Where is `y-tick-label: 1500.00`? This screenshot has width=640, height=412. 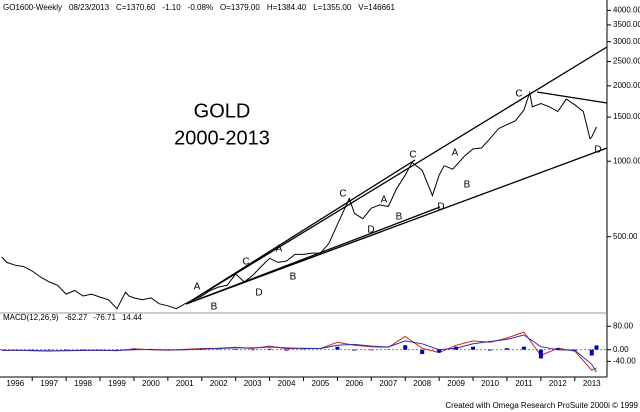 y-tick-label: 1500.00 is located at coordinates (626, 116).